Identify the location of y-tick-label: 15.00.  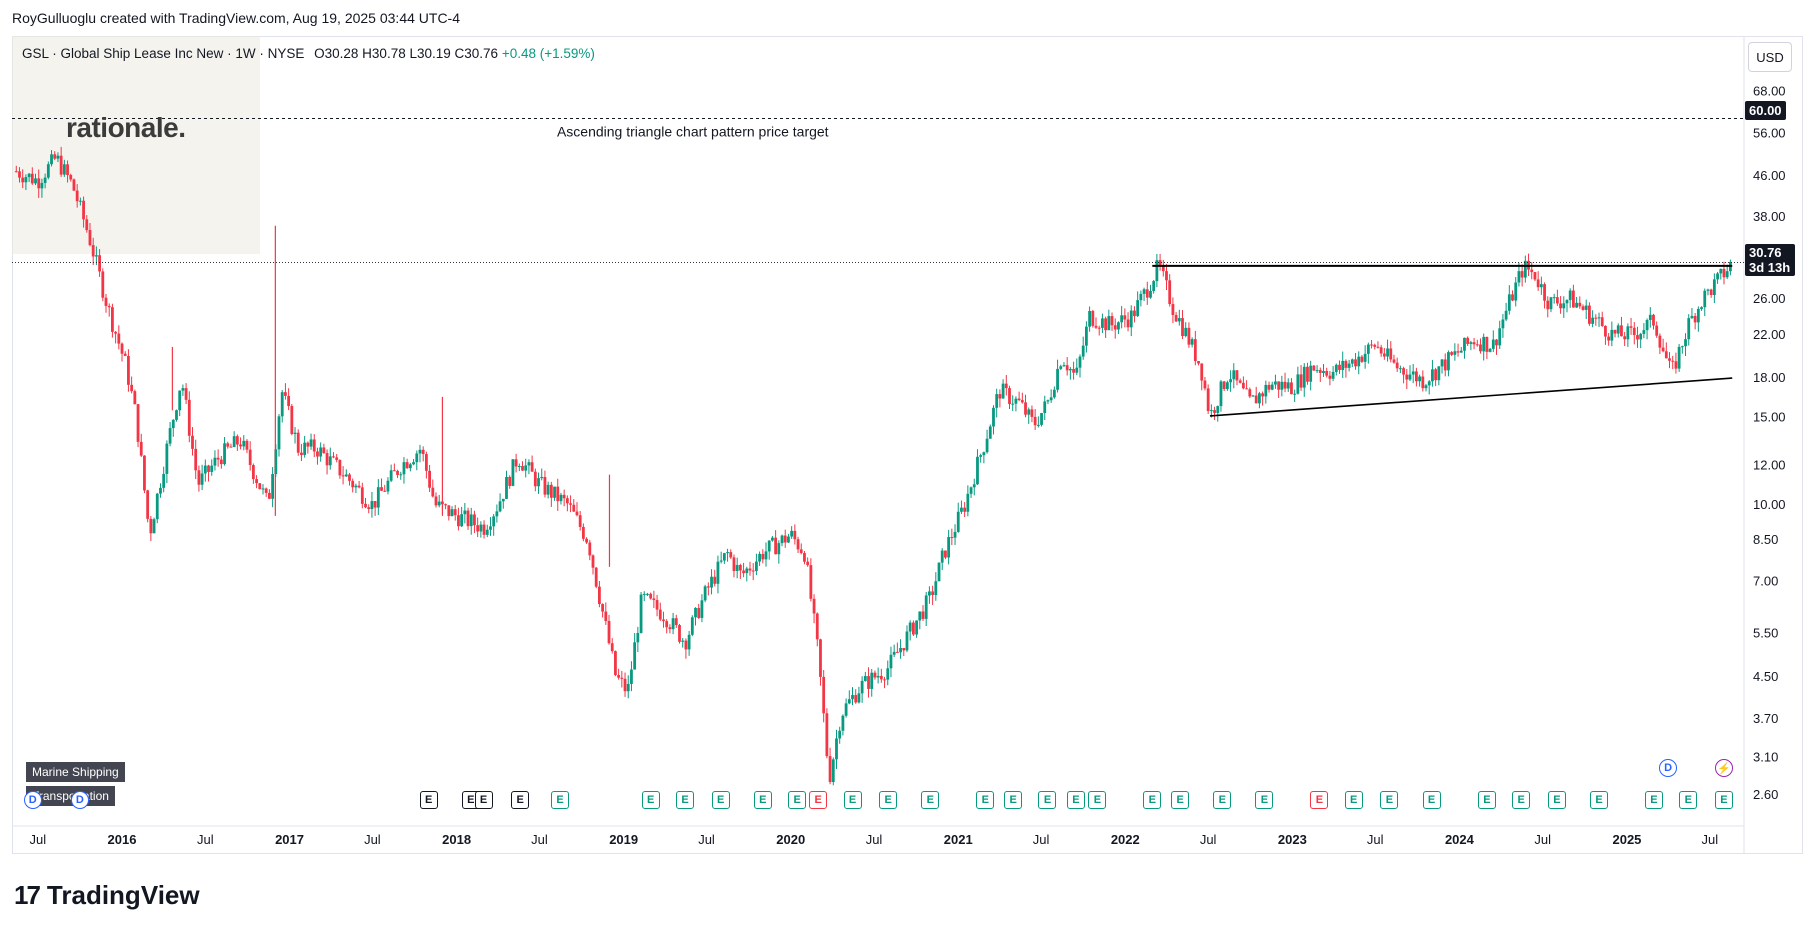
(1769, 416).